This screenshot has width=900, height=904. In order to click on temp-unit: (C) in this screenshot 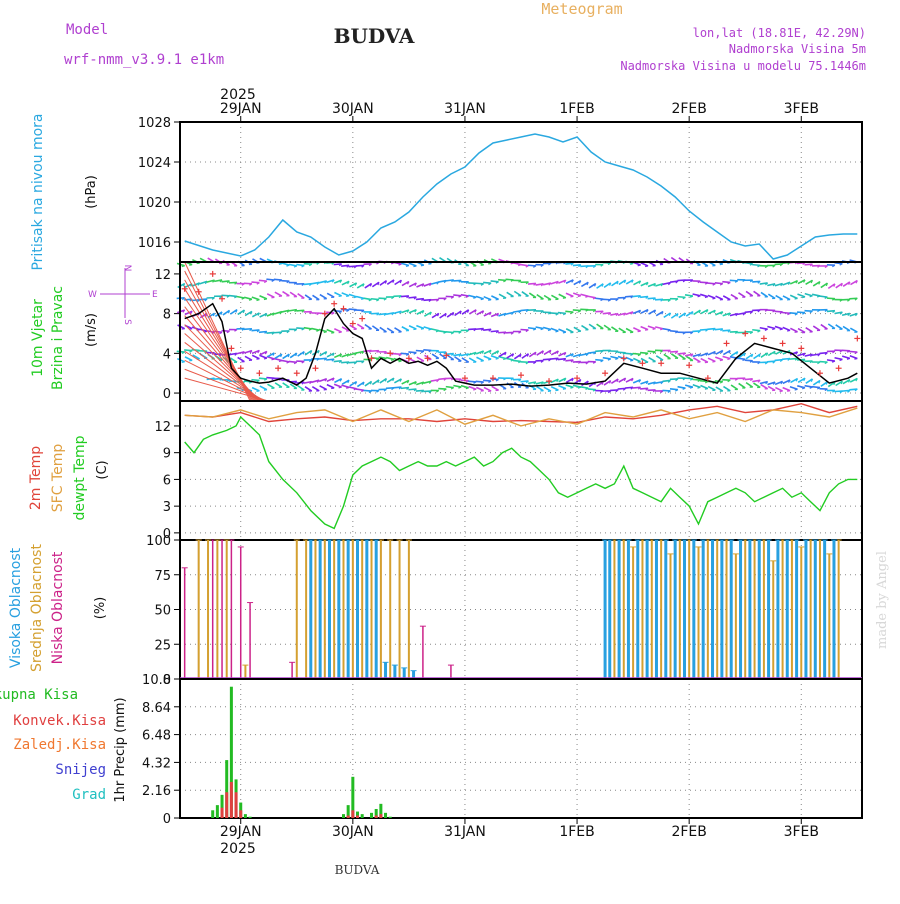, I will do `click(102, 469)`.